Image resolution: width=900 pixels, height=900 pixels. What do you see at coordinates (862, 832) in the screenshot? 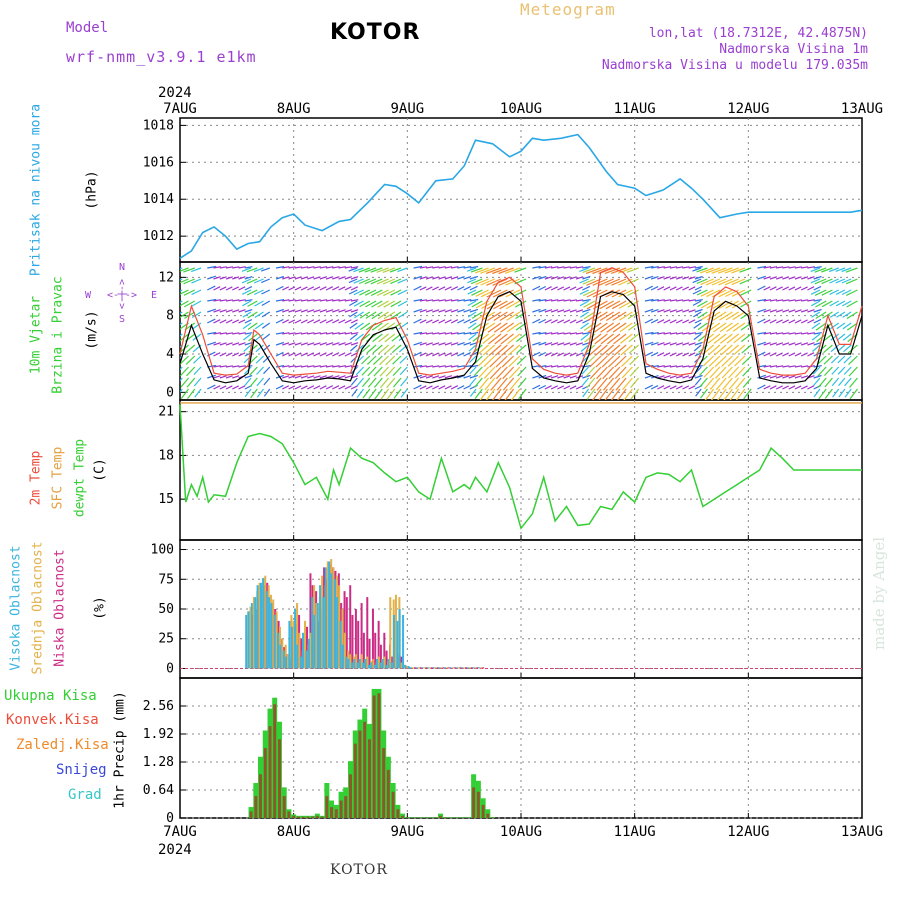
I see `bottom-day-label-6: 13AUG` at bounding box center [862, 832].